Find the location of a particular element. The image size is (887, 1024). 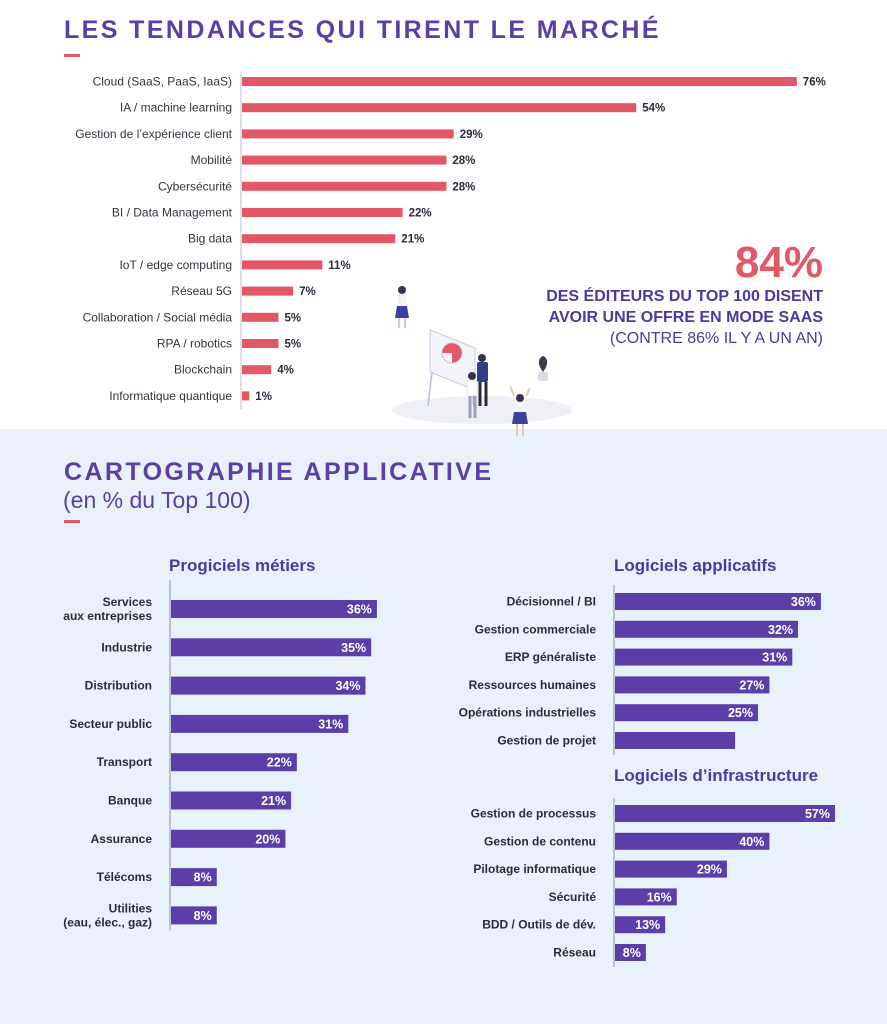

panel-value-label: 13% is located at coordinates (647, 925).